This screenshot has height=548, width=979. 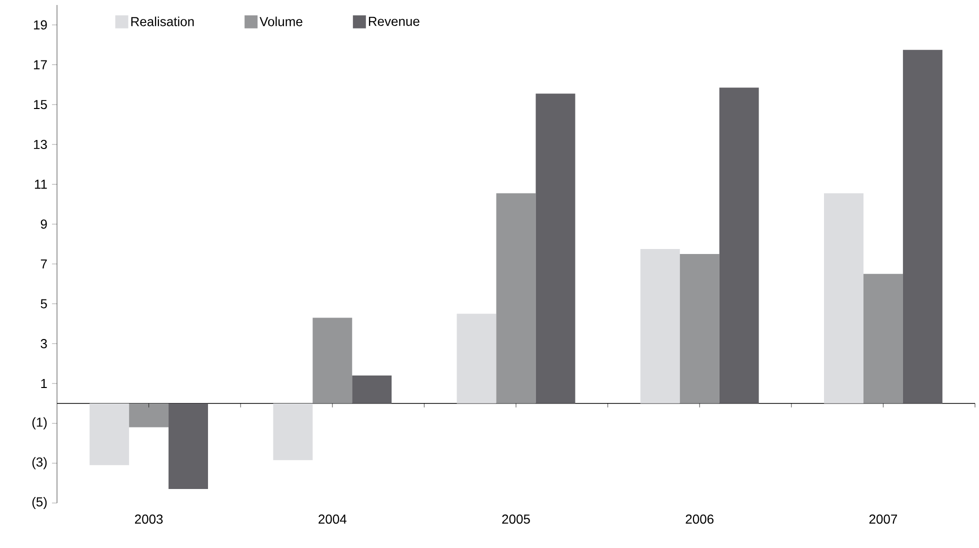 What do you see at coordinates (39, 423) in the screenshot?
I see `y-tick-label: (1)` at bounding box center [39, 423].